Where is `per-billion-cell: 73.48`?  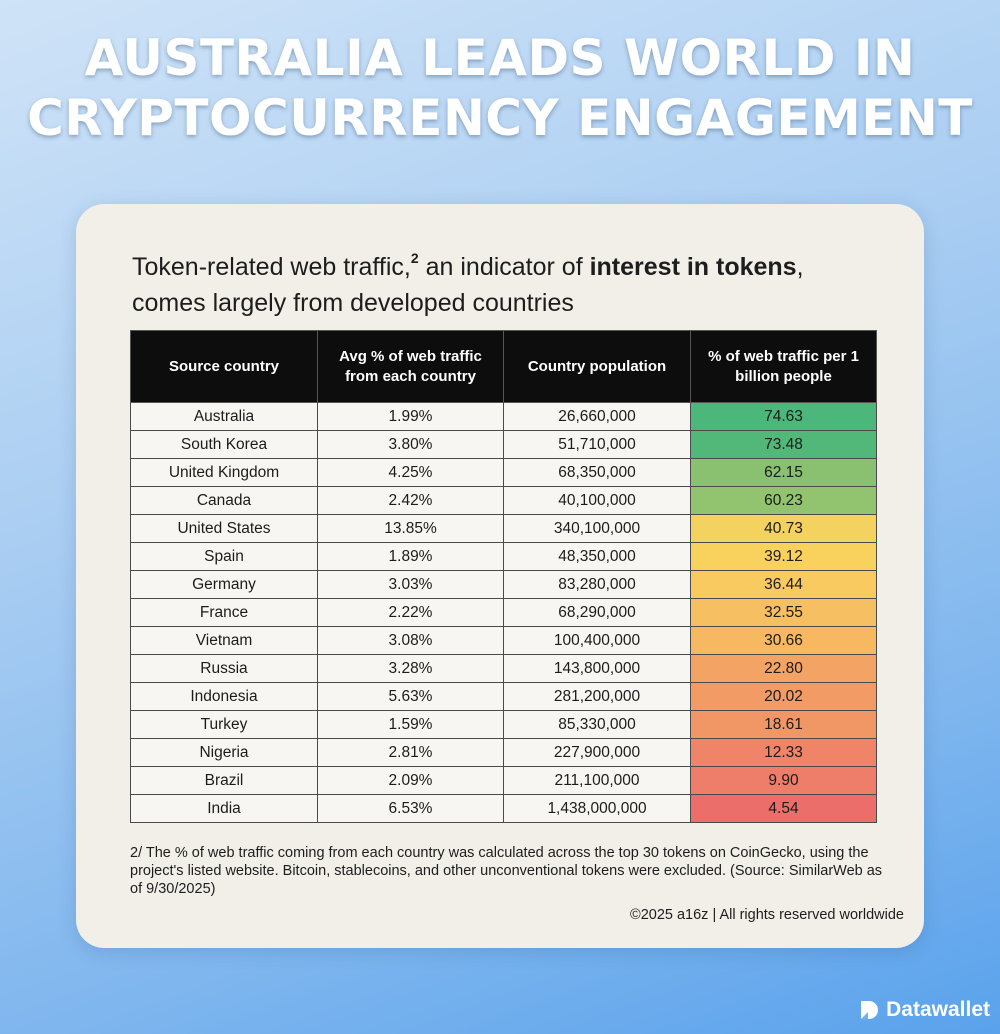 per-billion-cell: 73.48 is located at coordinates (783, 444).